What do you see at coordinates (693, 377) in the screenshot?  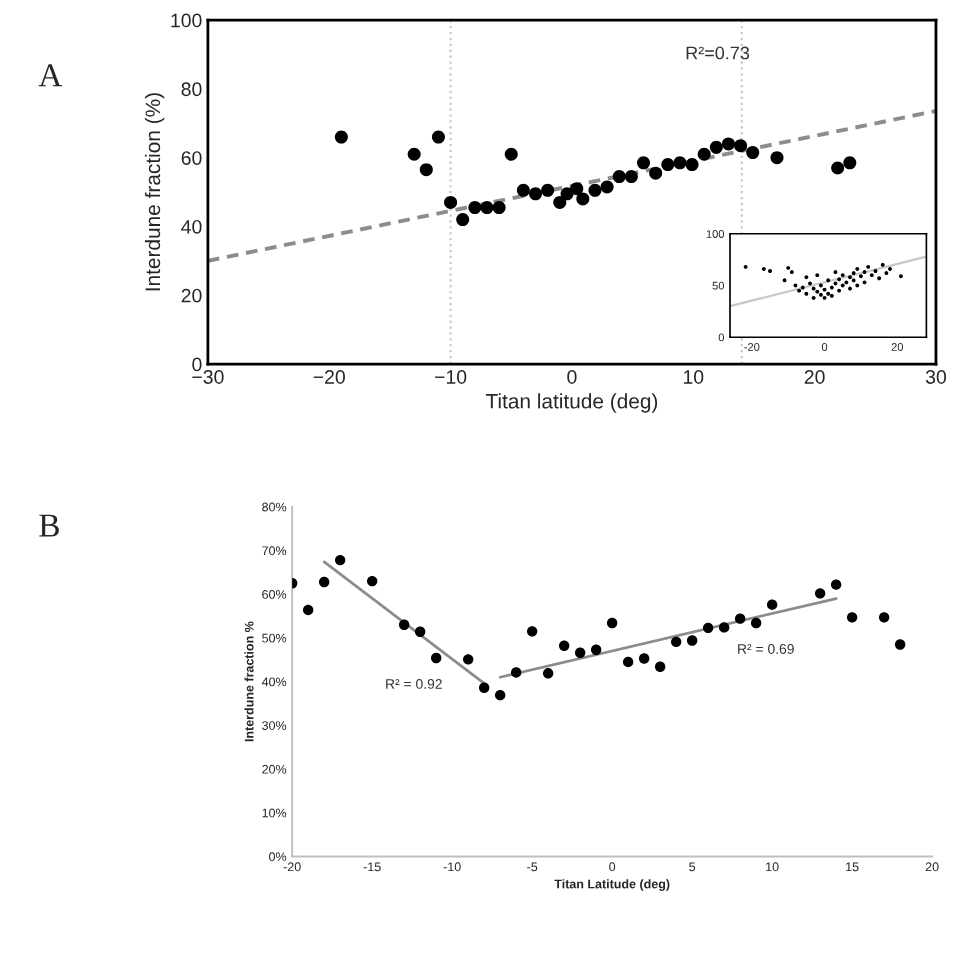 I see `x-tick-label: 10` at bounding box center [693, 377].